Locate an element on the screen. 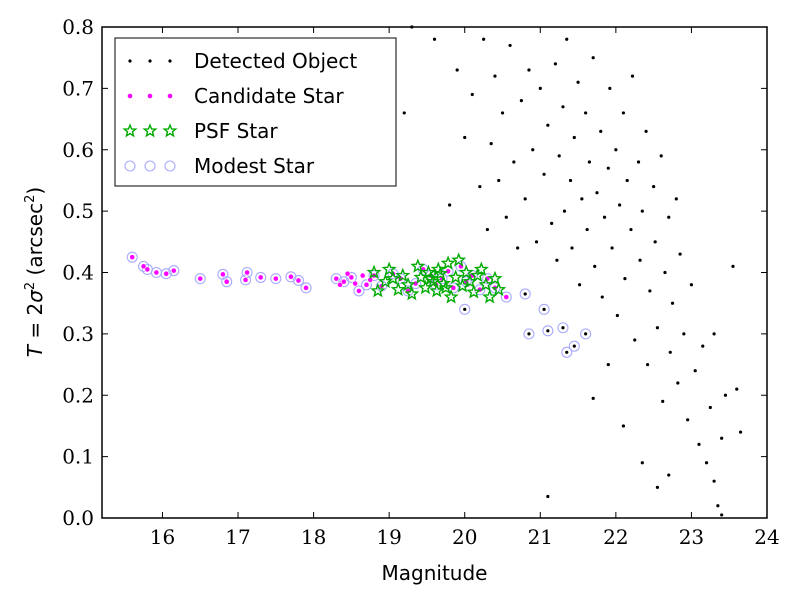 This screenshot has height=600, width=800. y-tick-label: 0.1 is located at coordinates (78, 457).